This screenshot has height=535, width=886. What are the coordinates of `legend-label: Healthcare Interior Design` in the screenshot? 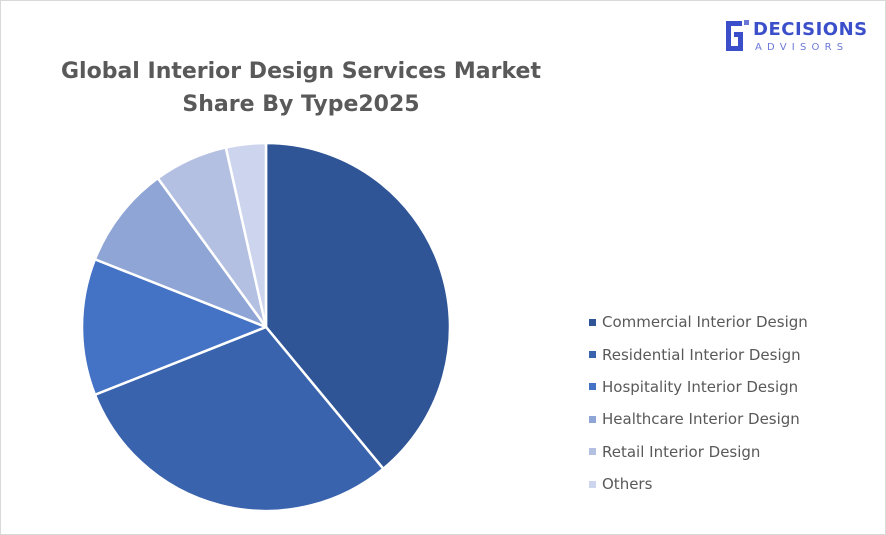 It's located at (701, 419).